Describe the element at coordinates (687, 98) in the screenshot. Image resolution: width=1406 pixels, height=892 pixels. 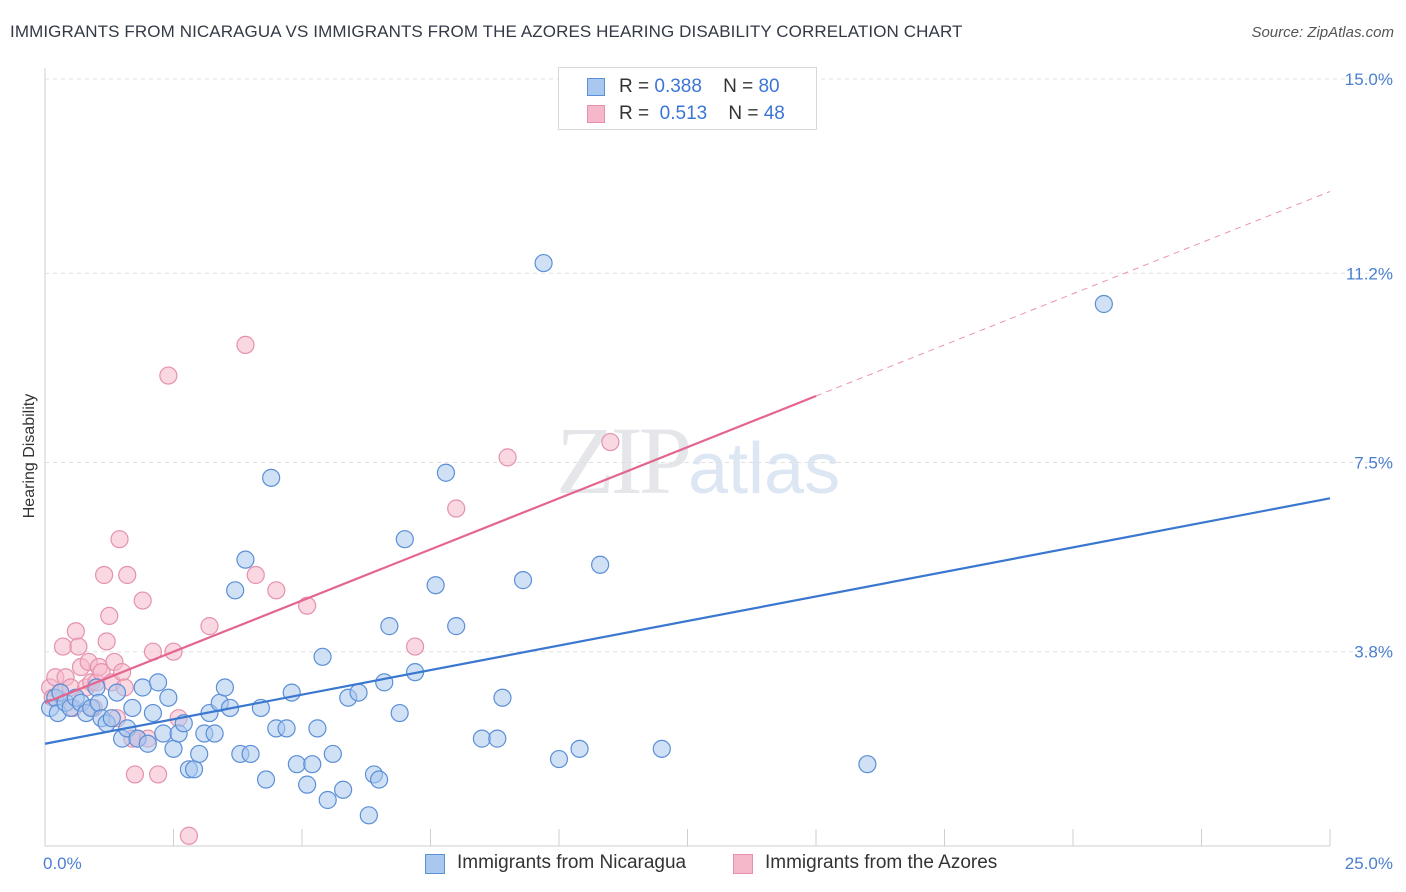
I see `stats-legend: R = 0.388 N = 80 R = 0.513 N = 48` at that location.